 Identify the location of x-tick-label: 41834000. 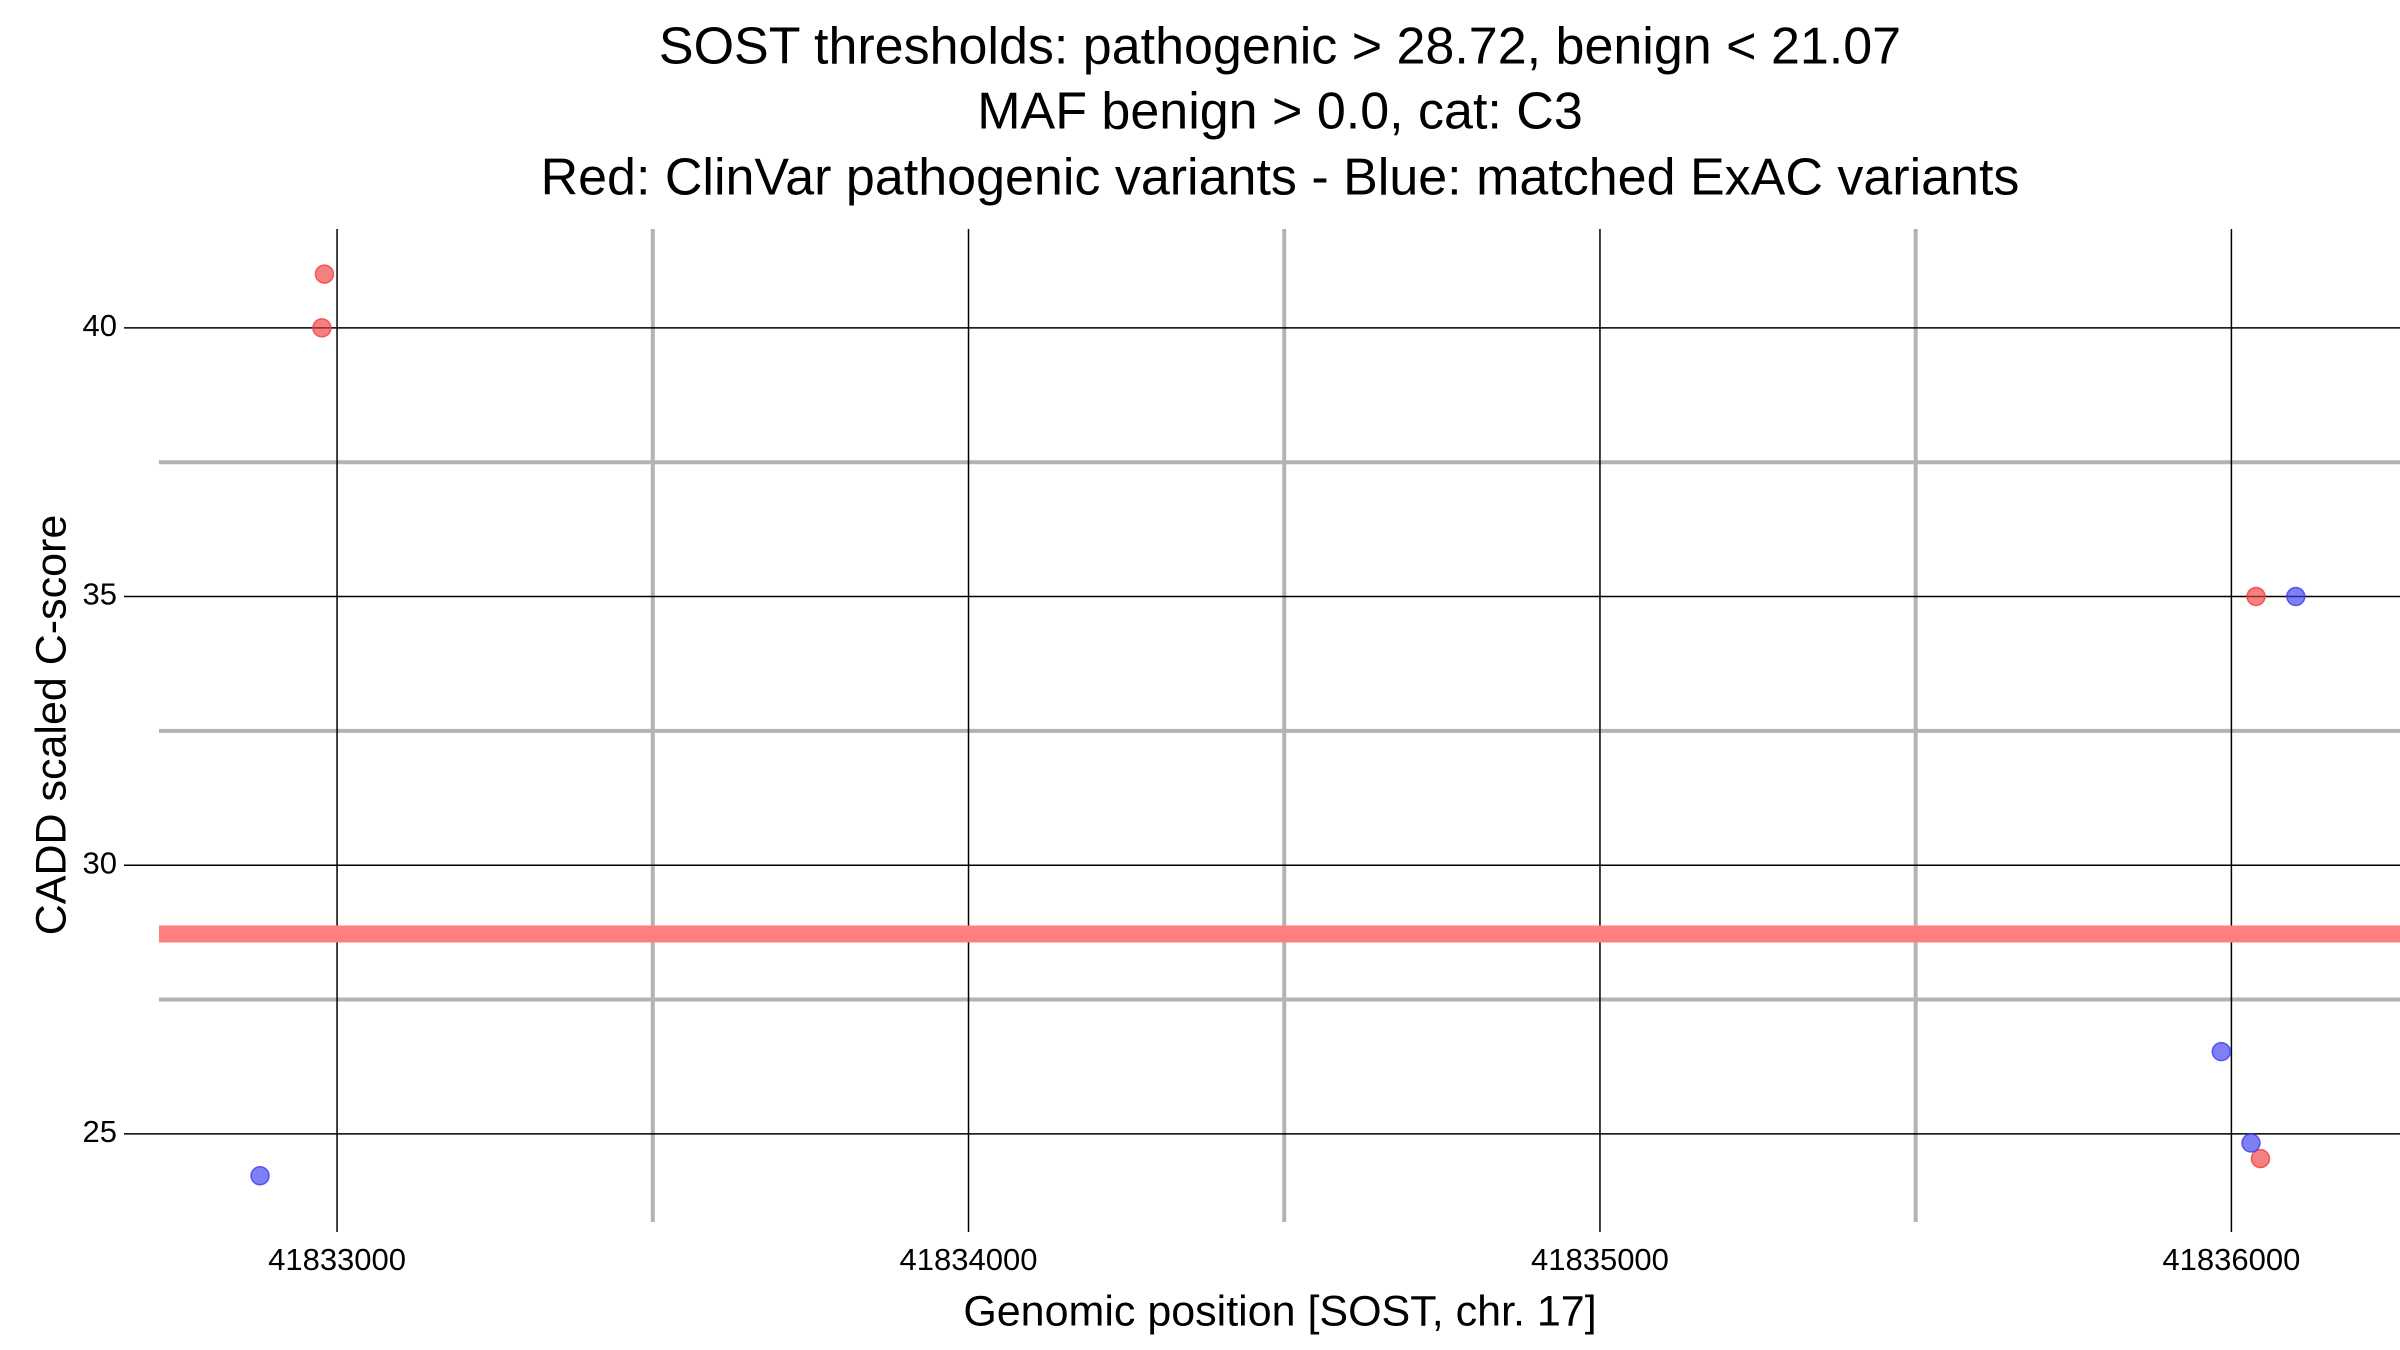
(969, 1259).